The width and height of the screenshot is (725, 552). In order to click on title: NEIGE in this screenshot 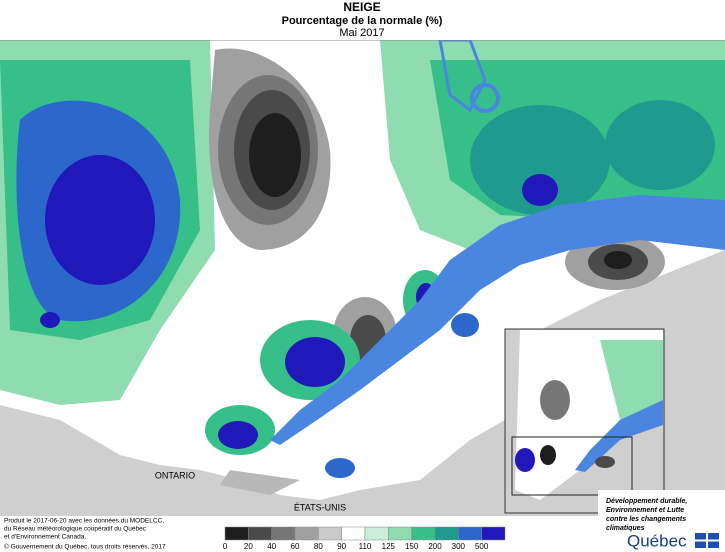, I will do `click(361, 7)`.